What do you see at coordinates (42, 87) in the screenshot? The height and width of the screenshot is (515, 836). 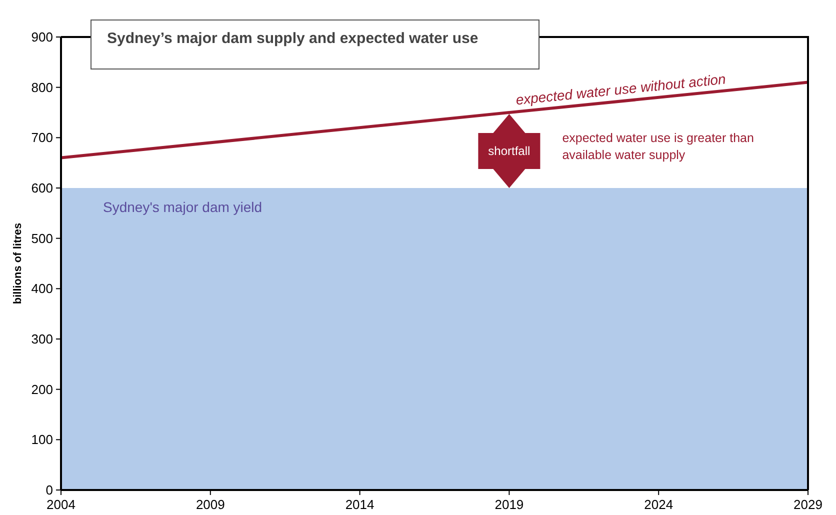 I see `y-tick-label: 800` at bounding box center [42, 87].